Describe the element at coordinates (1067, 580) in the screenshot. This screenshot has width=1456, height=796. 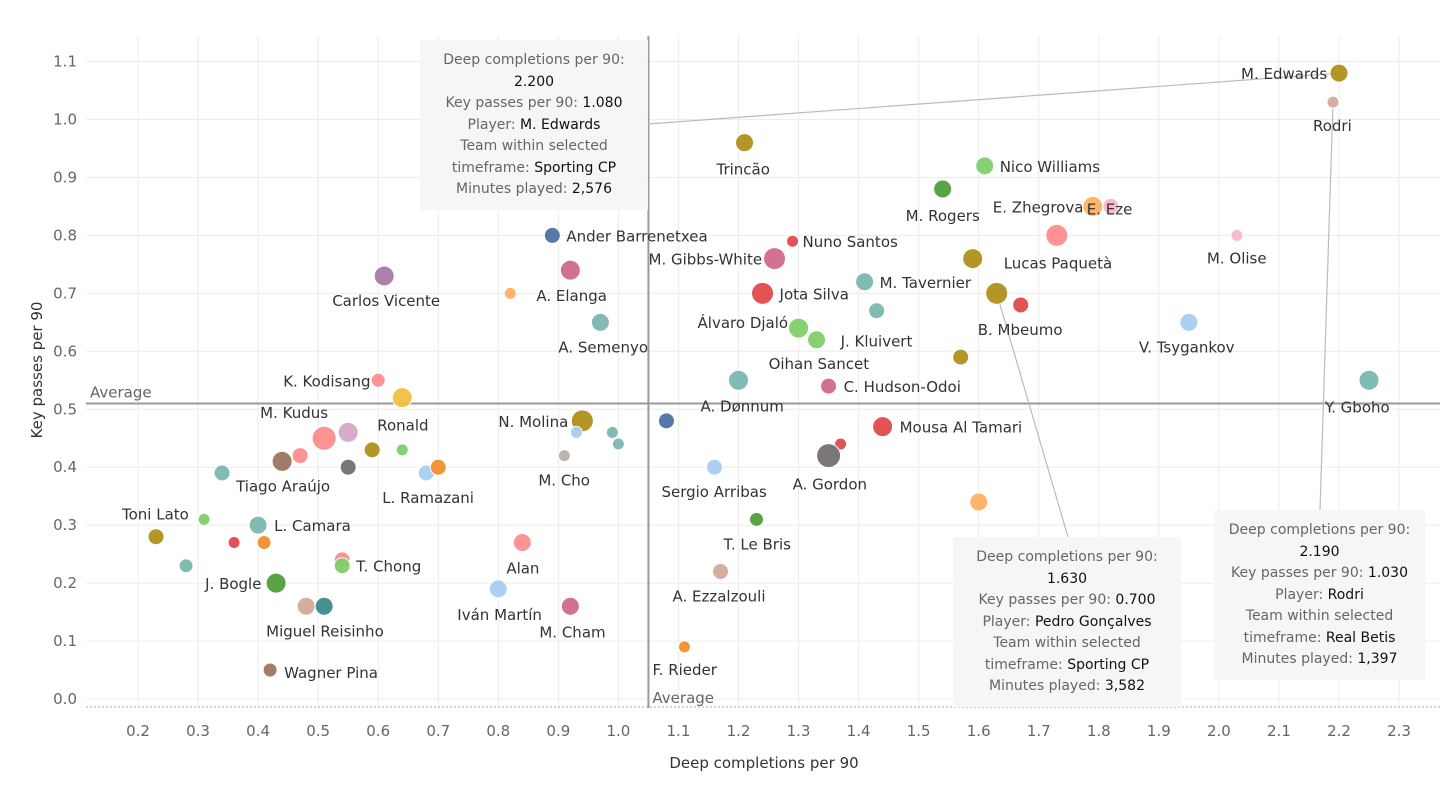
I see `tooltip-line: 1.630` at that location.